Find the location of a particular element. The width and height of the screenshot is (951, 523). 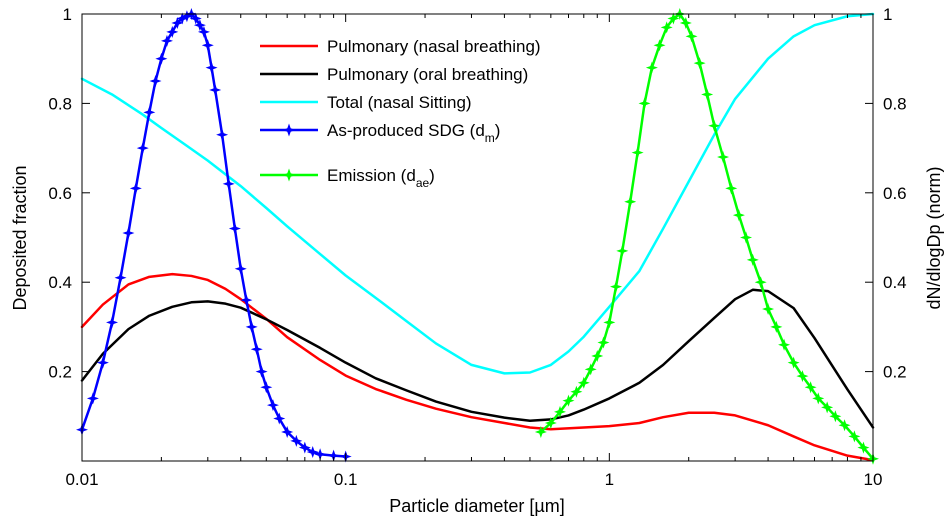

legend-label-as-produced-sdg: As-produced SDG (dm) is located at coordinates (413, 133).